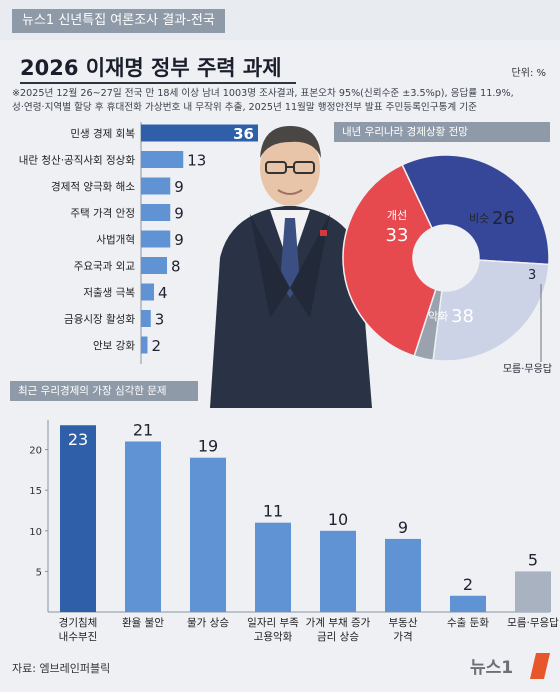 This screenshot has width=560, height=692. What do you see at coordinates (143, 429) in the screenshot?
I see `vbar-value: 21` at bounding box center [143, 429].